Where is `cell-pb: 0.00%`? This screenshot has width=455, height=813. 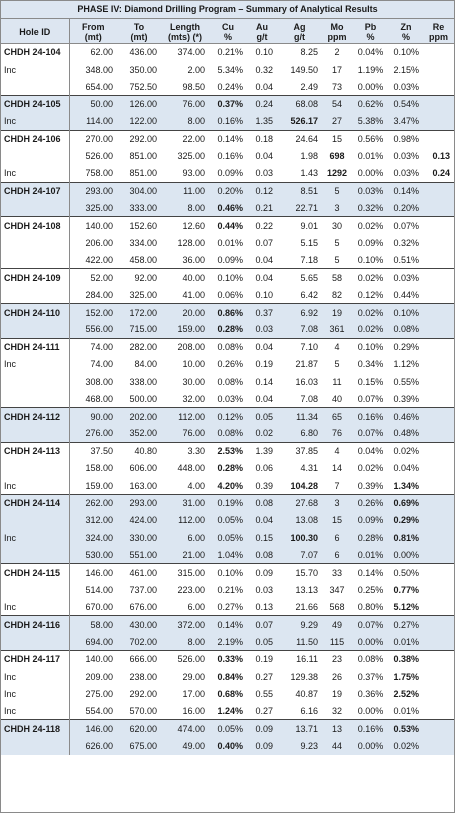
cell-pb: 0.00% is located at coordinates (370, 86).